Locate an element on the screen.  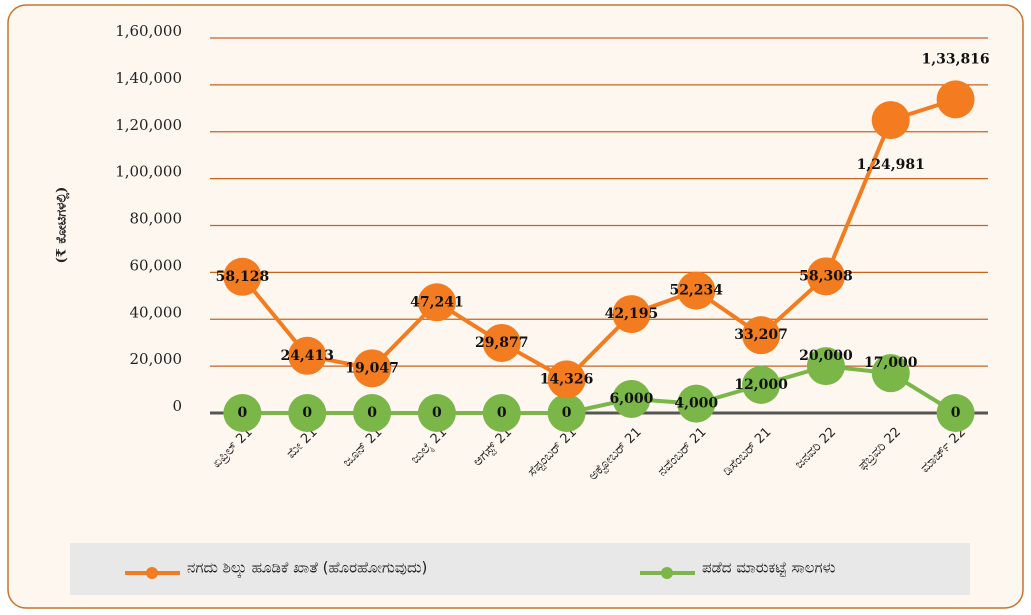
data-label: 29,877 is located at coordinates (502, 343).